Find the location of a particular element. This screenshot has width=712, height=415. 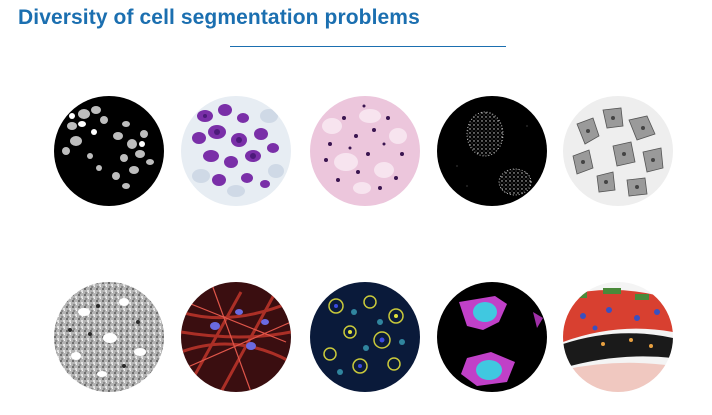

magenta-cyan-cells-image is located at coordinates (492, 337).